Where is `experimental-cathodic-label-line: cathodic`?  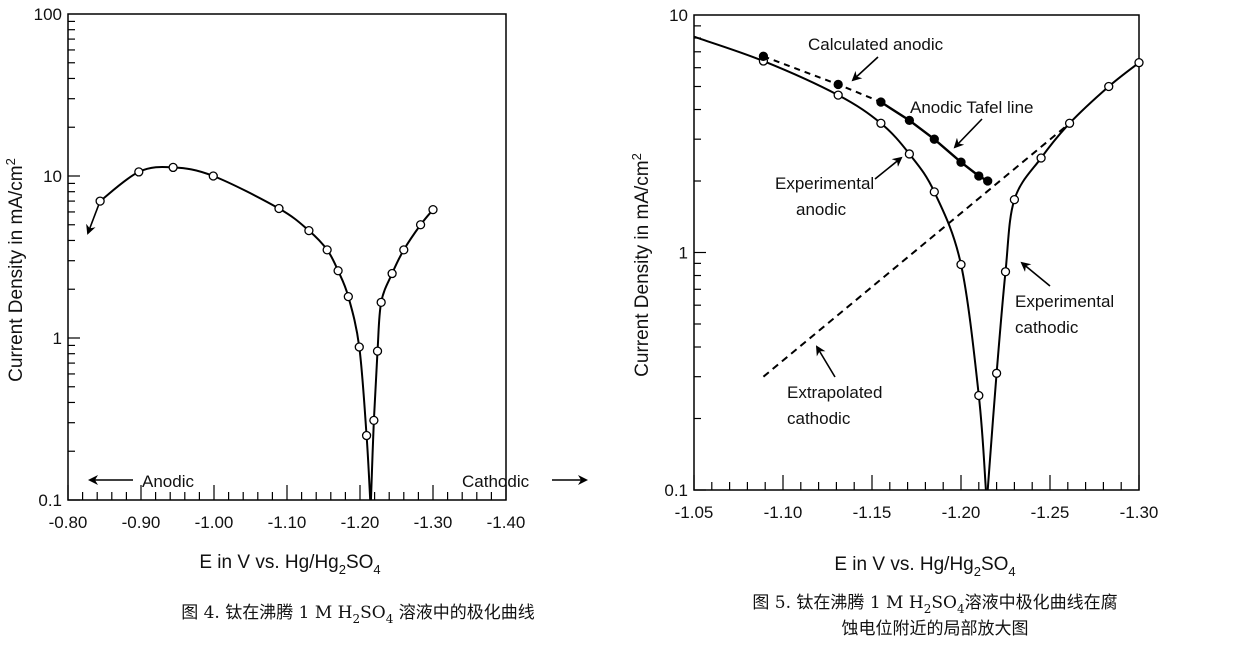 experimental-cathodic-label-line: cathodic is located at coordinates (1047, 327).